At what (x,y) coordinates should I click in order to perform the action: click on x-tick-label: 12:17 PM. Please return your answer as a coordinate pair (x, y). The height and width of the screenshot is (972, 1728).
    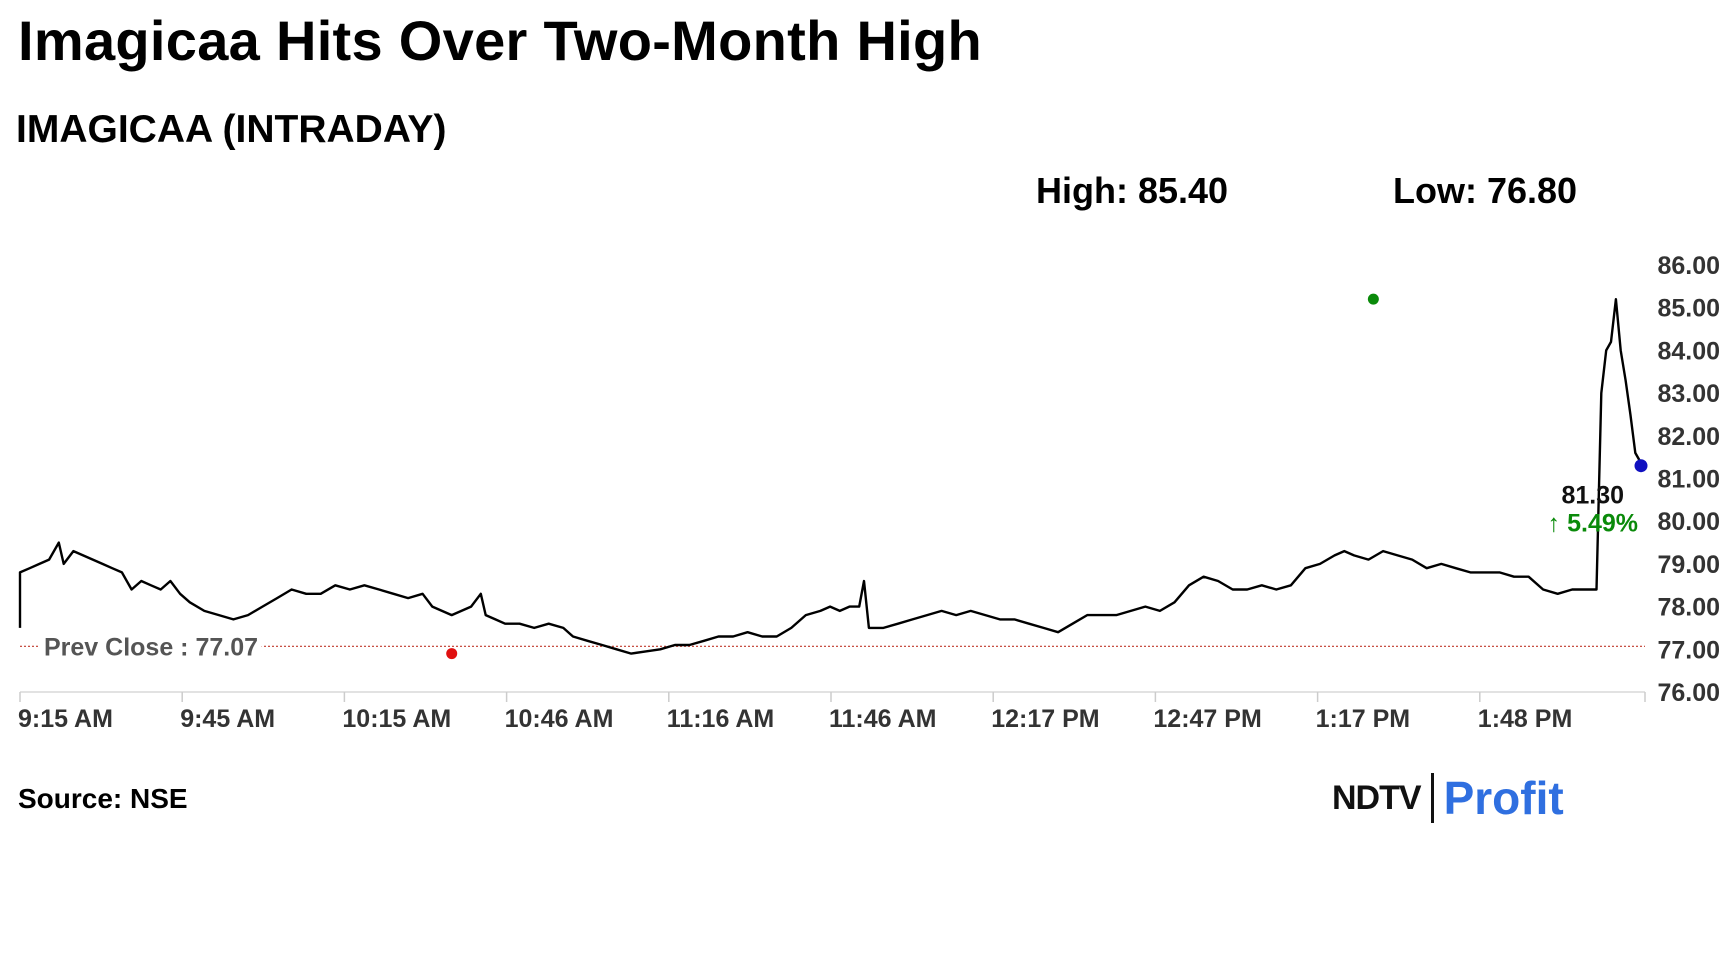
    Looking at the image, I should click on (1045, 719).